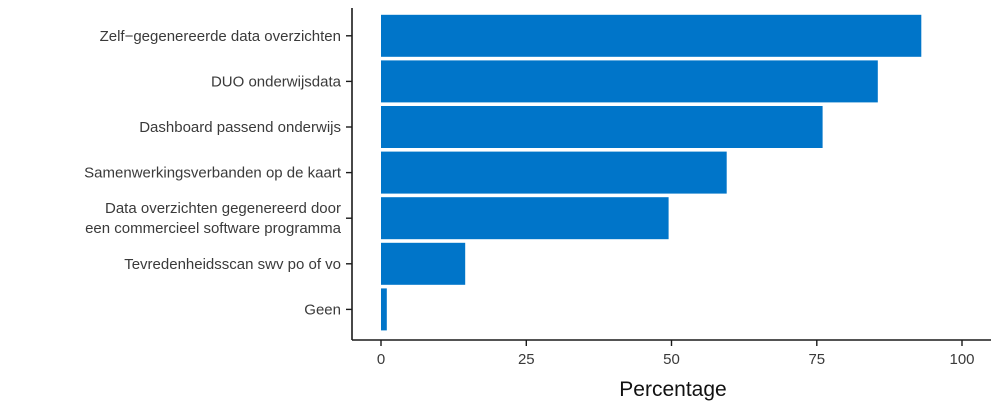 This screenshot has height=405, width=995. What do you see at coordinates (232, 264) in the screenshot?
I see `category-label: Tevredenheidsscan swv po of vo` at bounding box center [232, 264].